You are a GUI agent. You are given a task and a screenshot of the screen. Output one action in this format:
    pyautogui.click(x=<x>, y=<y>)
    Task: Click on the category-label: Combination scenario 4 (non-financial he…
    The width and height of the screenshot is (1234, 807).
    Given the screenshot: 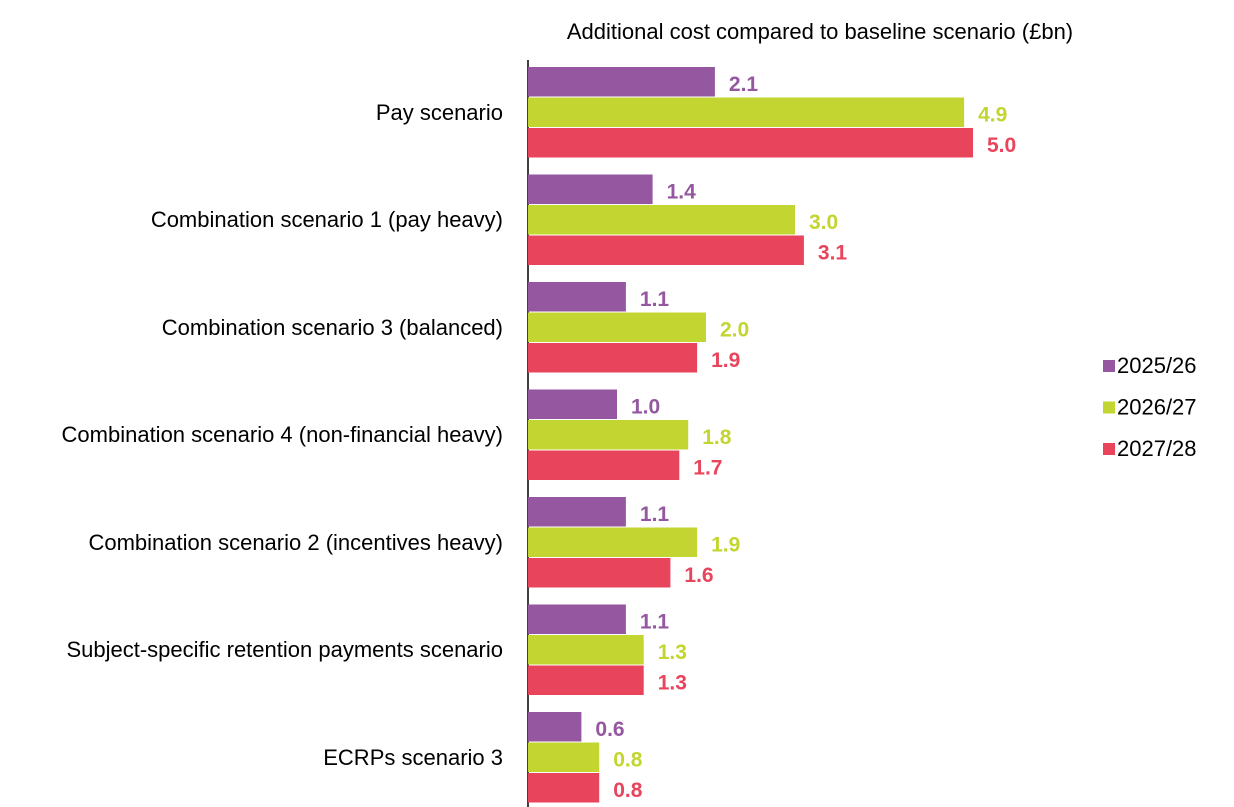 What is the action you would take?
    pyautogui.click(x=251, y=436)
    